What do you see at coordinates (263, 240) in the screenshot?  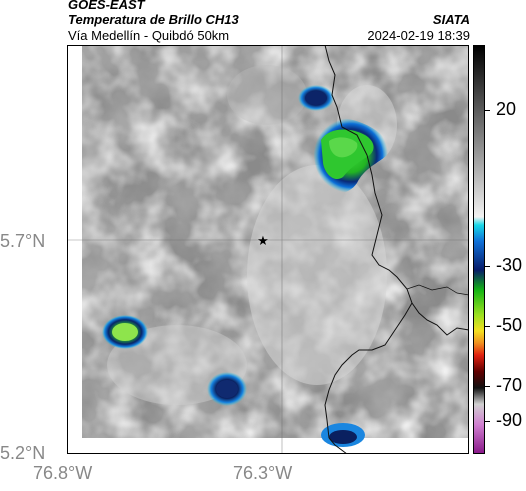 I see `star-icon: ★` at bounding box center [263, 240].